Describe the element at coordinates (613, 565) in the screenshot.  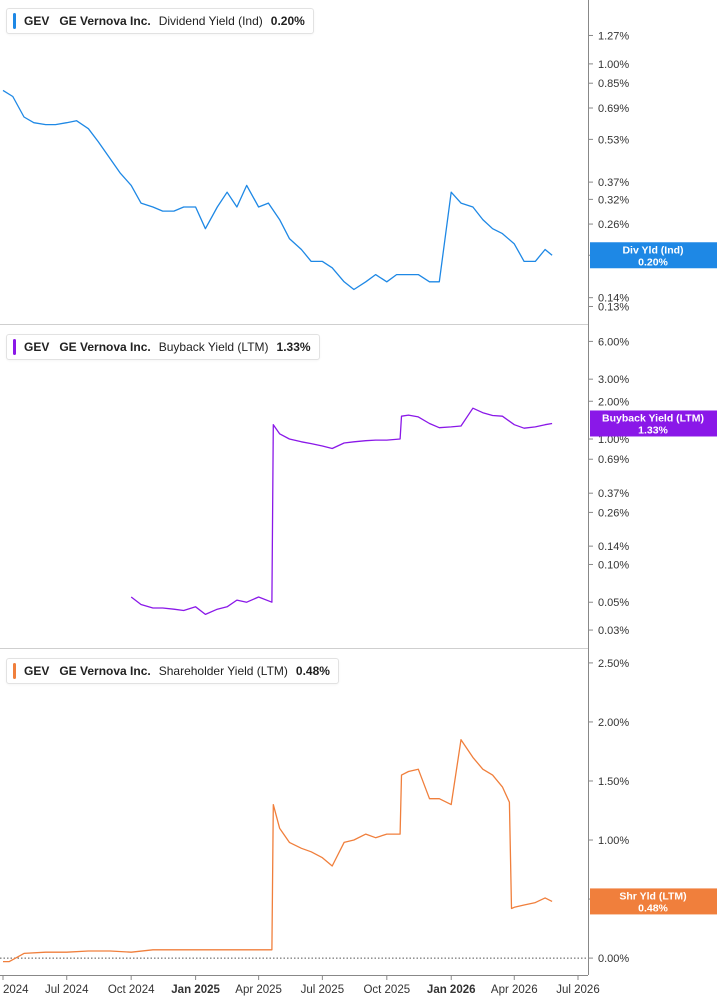
I see `y-tick-label: 0.10%` at that location.